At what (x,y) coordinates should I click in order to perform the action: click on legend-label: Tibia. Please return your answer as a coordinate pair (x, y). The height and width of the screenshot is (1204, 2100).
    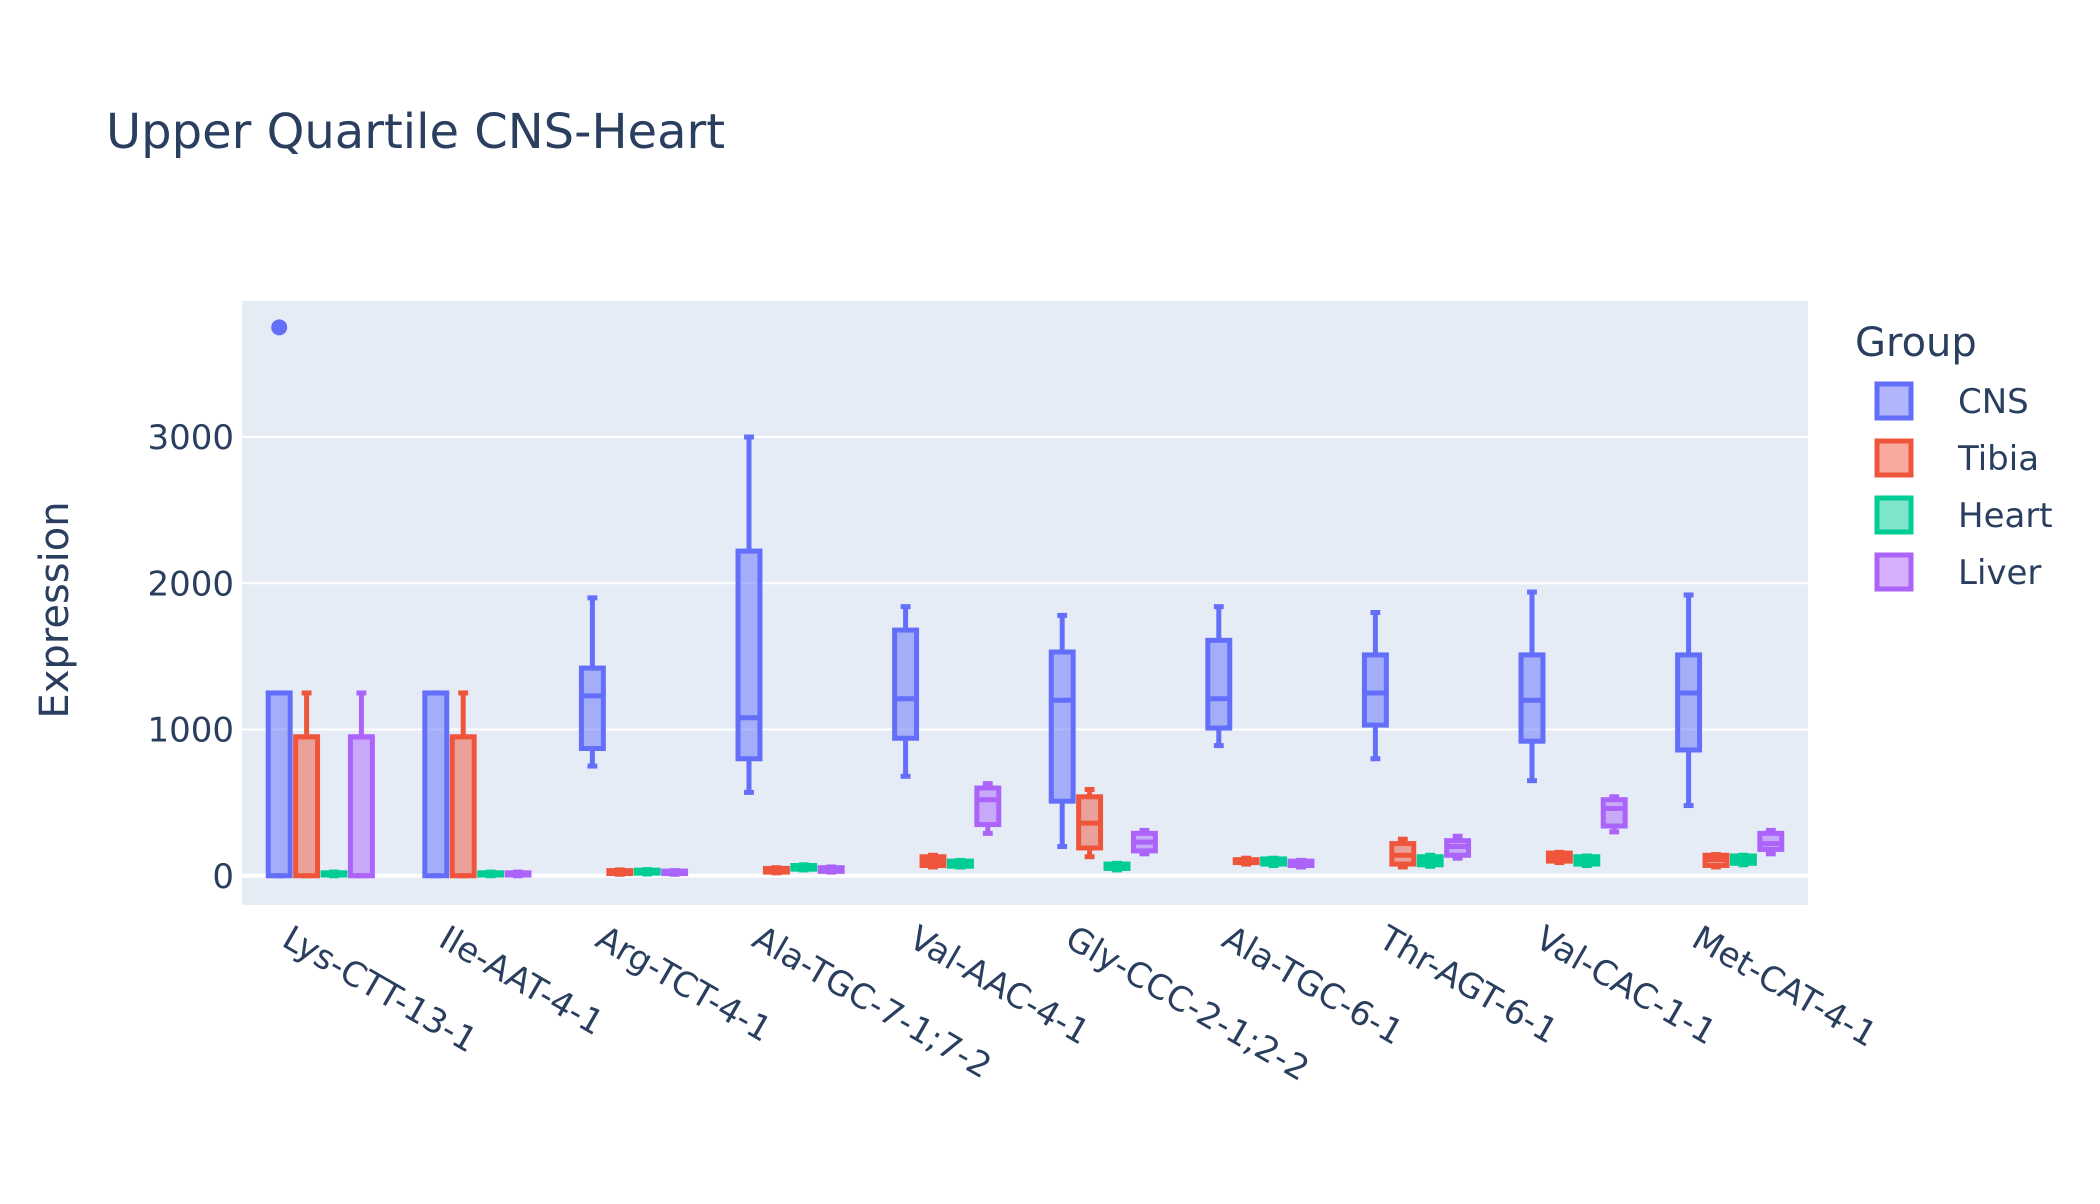
    Looking at the image, I should click on (1998, 459).